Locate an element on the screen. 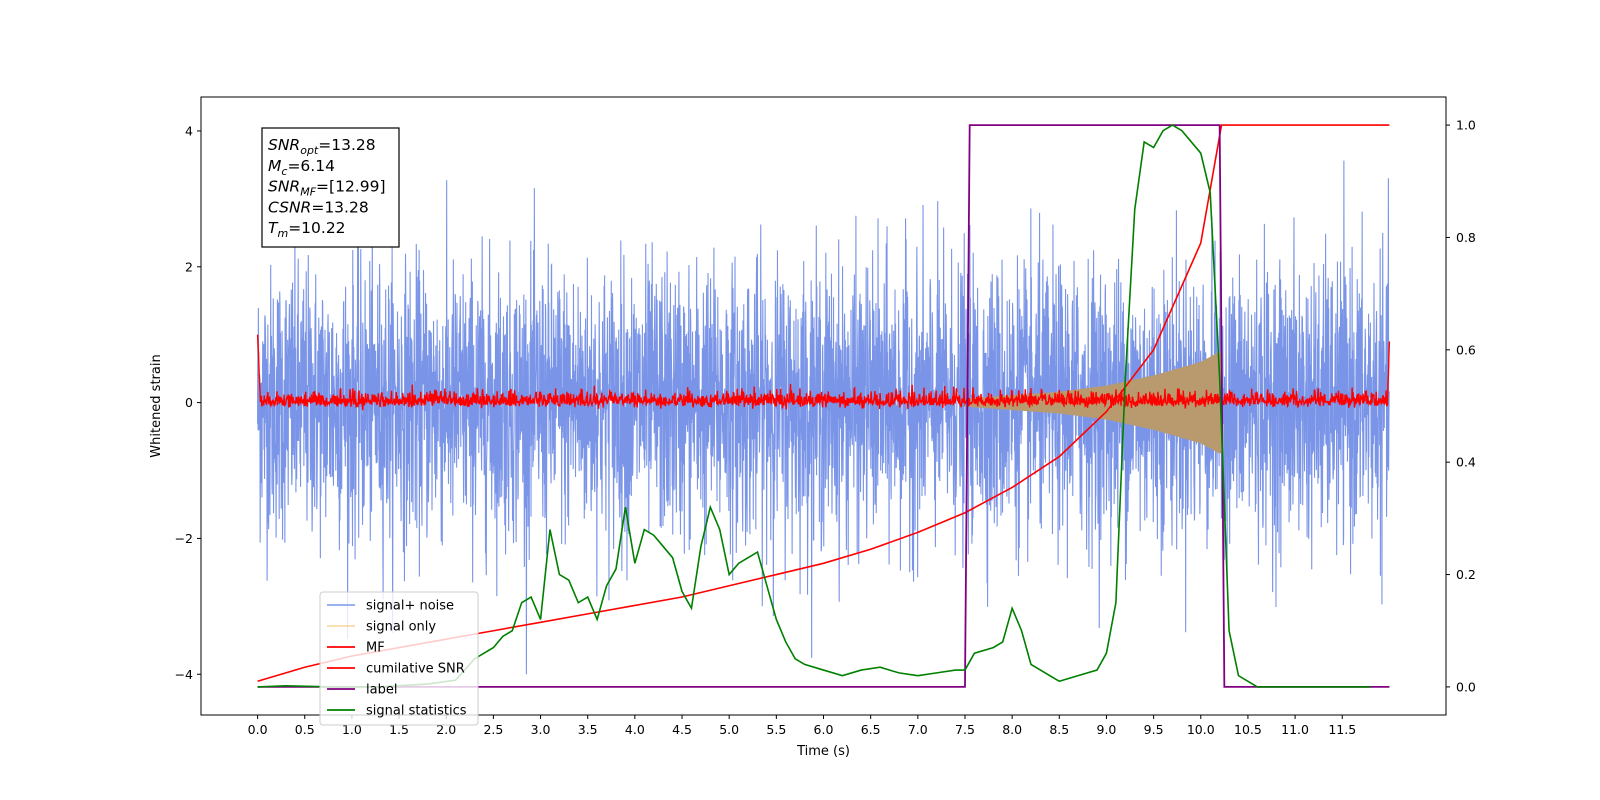 The image size is (1600, 800). annotation-value: =10.22 is located at coordinates (316, 228).